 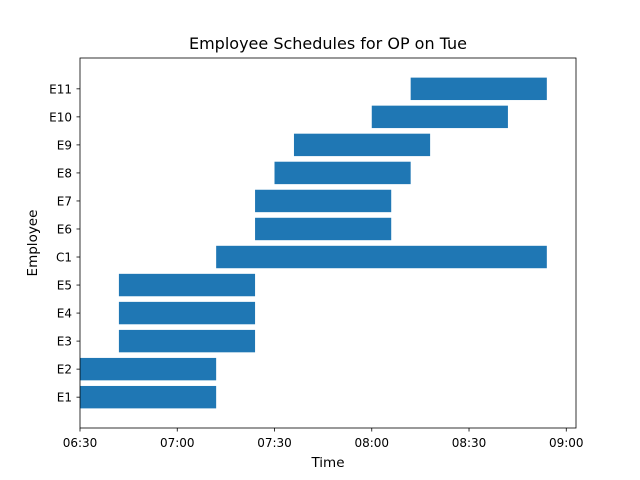 What do you see at coordinates (323, 229) in the screenshot?
I see `bar-e6` at bounding box center [323, 229].